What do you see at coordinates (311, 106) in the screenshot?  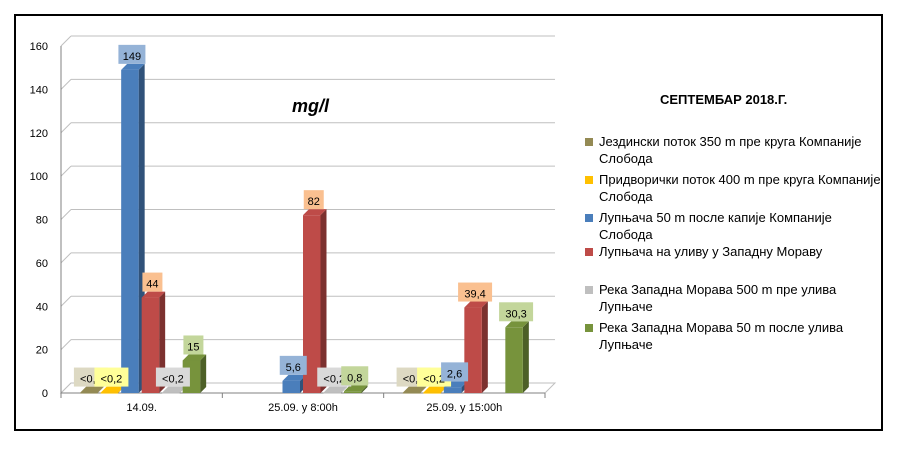 I see `unit-label: mg/l` at bounding box center [311, 106].